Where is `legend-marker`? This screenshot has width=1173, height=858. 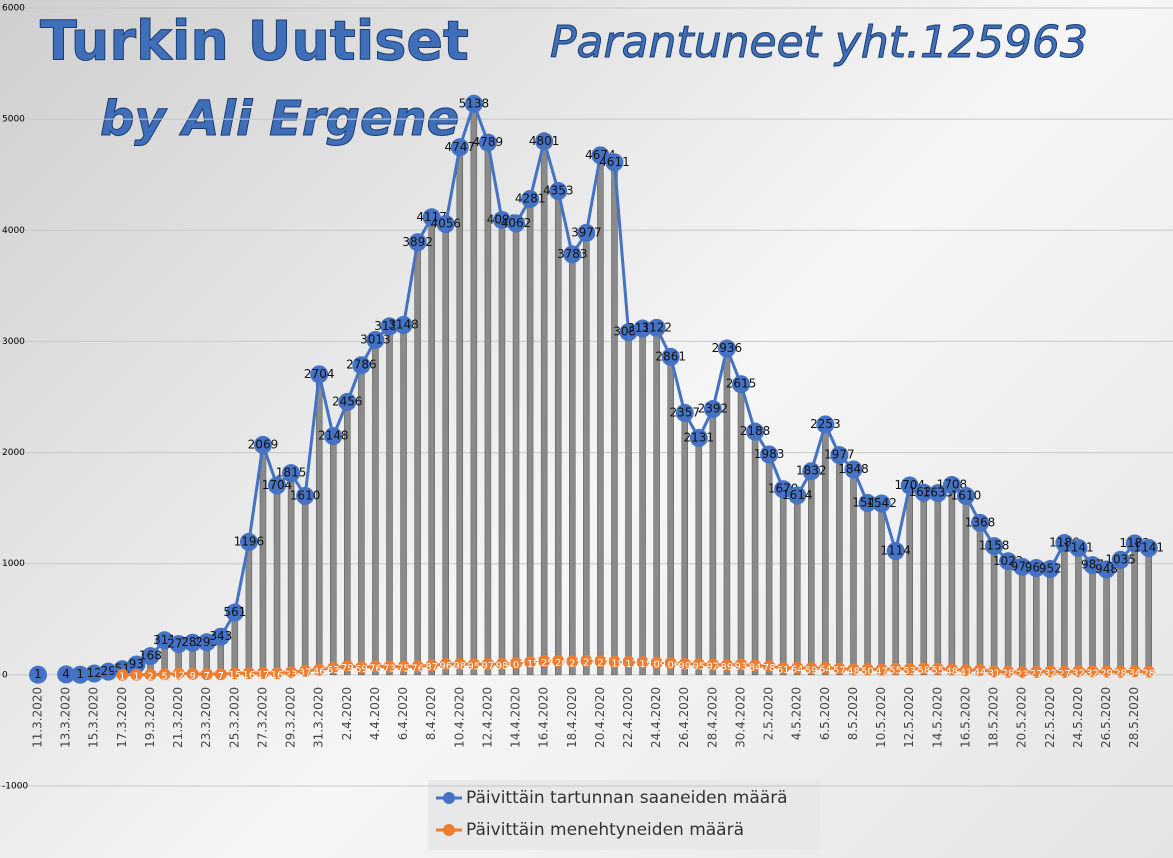
legend-marker is located at coordinates (449, 798).